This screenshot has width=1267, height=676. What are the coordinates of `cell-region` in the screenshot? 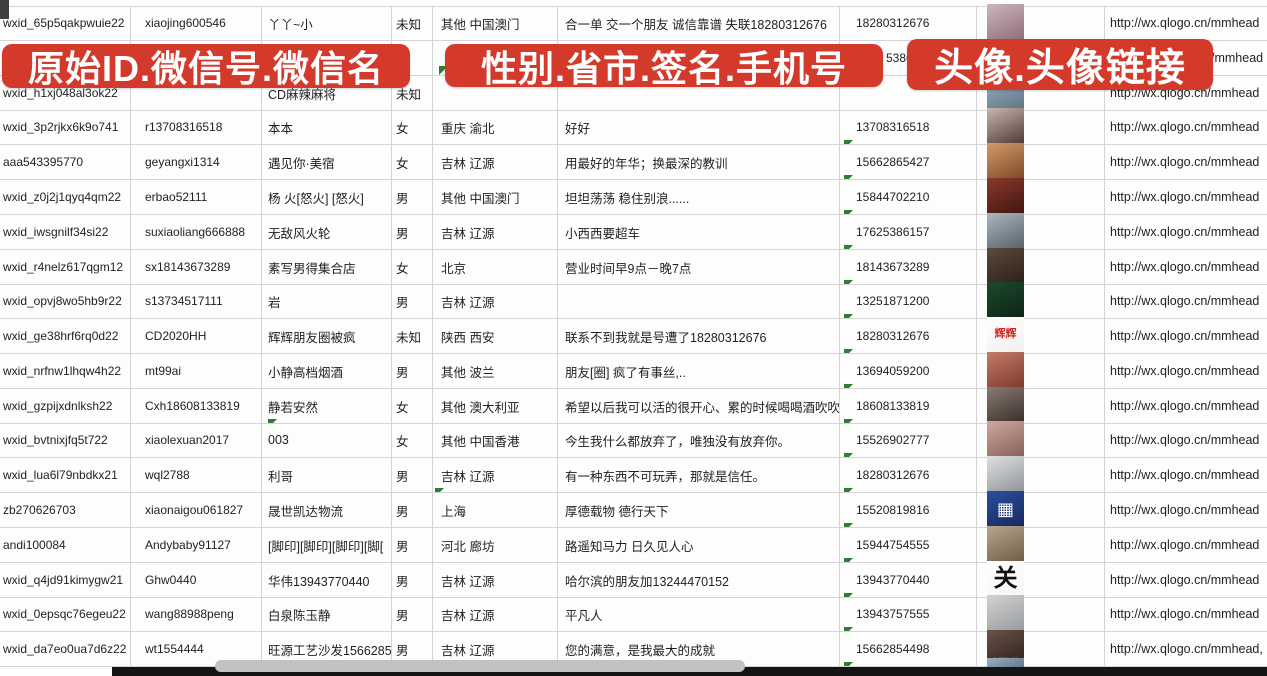 It's located at (495, 93).